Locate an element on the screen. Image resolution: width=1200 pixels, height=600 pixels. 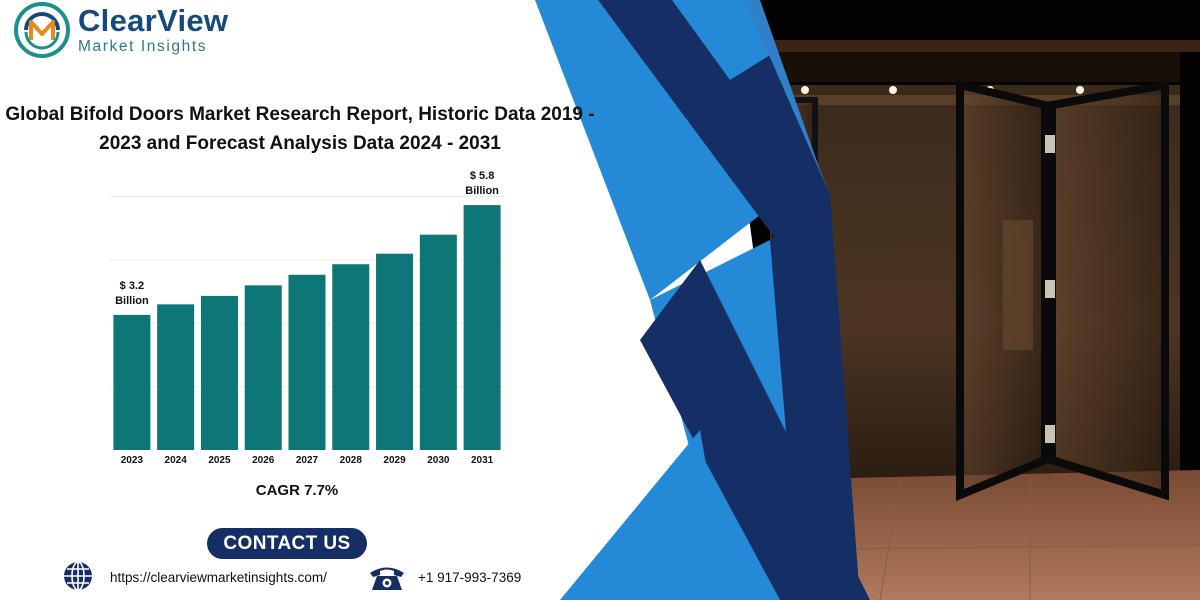
globe-icon is located at coordinates (78, 576).